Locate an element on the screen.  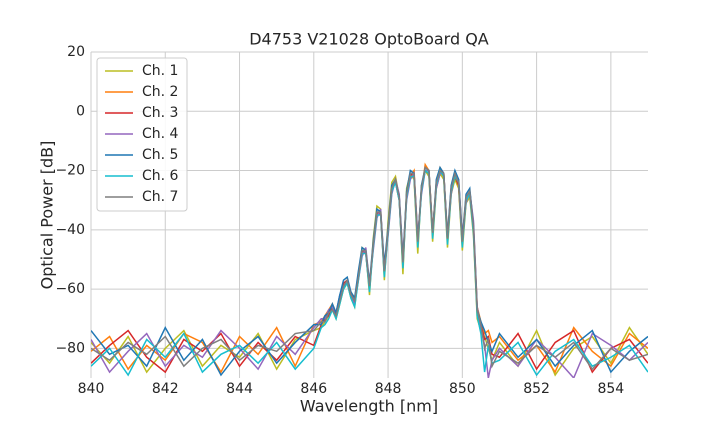
legend-label: Ch. 6 is located at coordinates (160, 176).